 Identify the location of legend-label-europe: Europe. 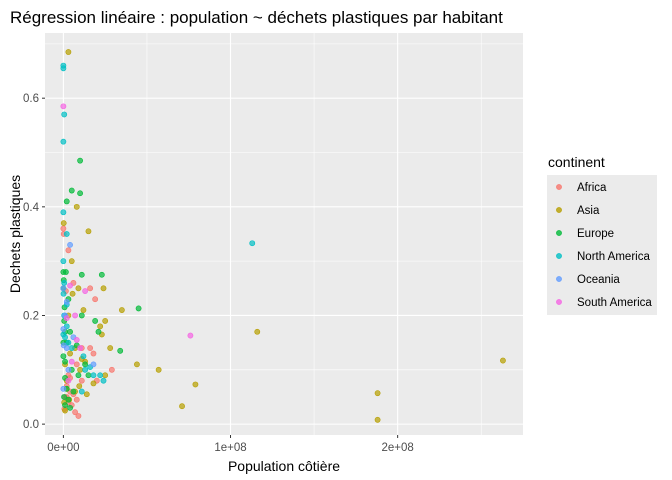
(595, 234).